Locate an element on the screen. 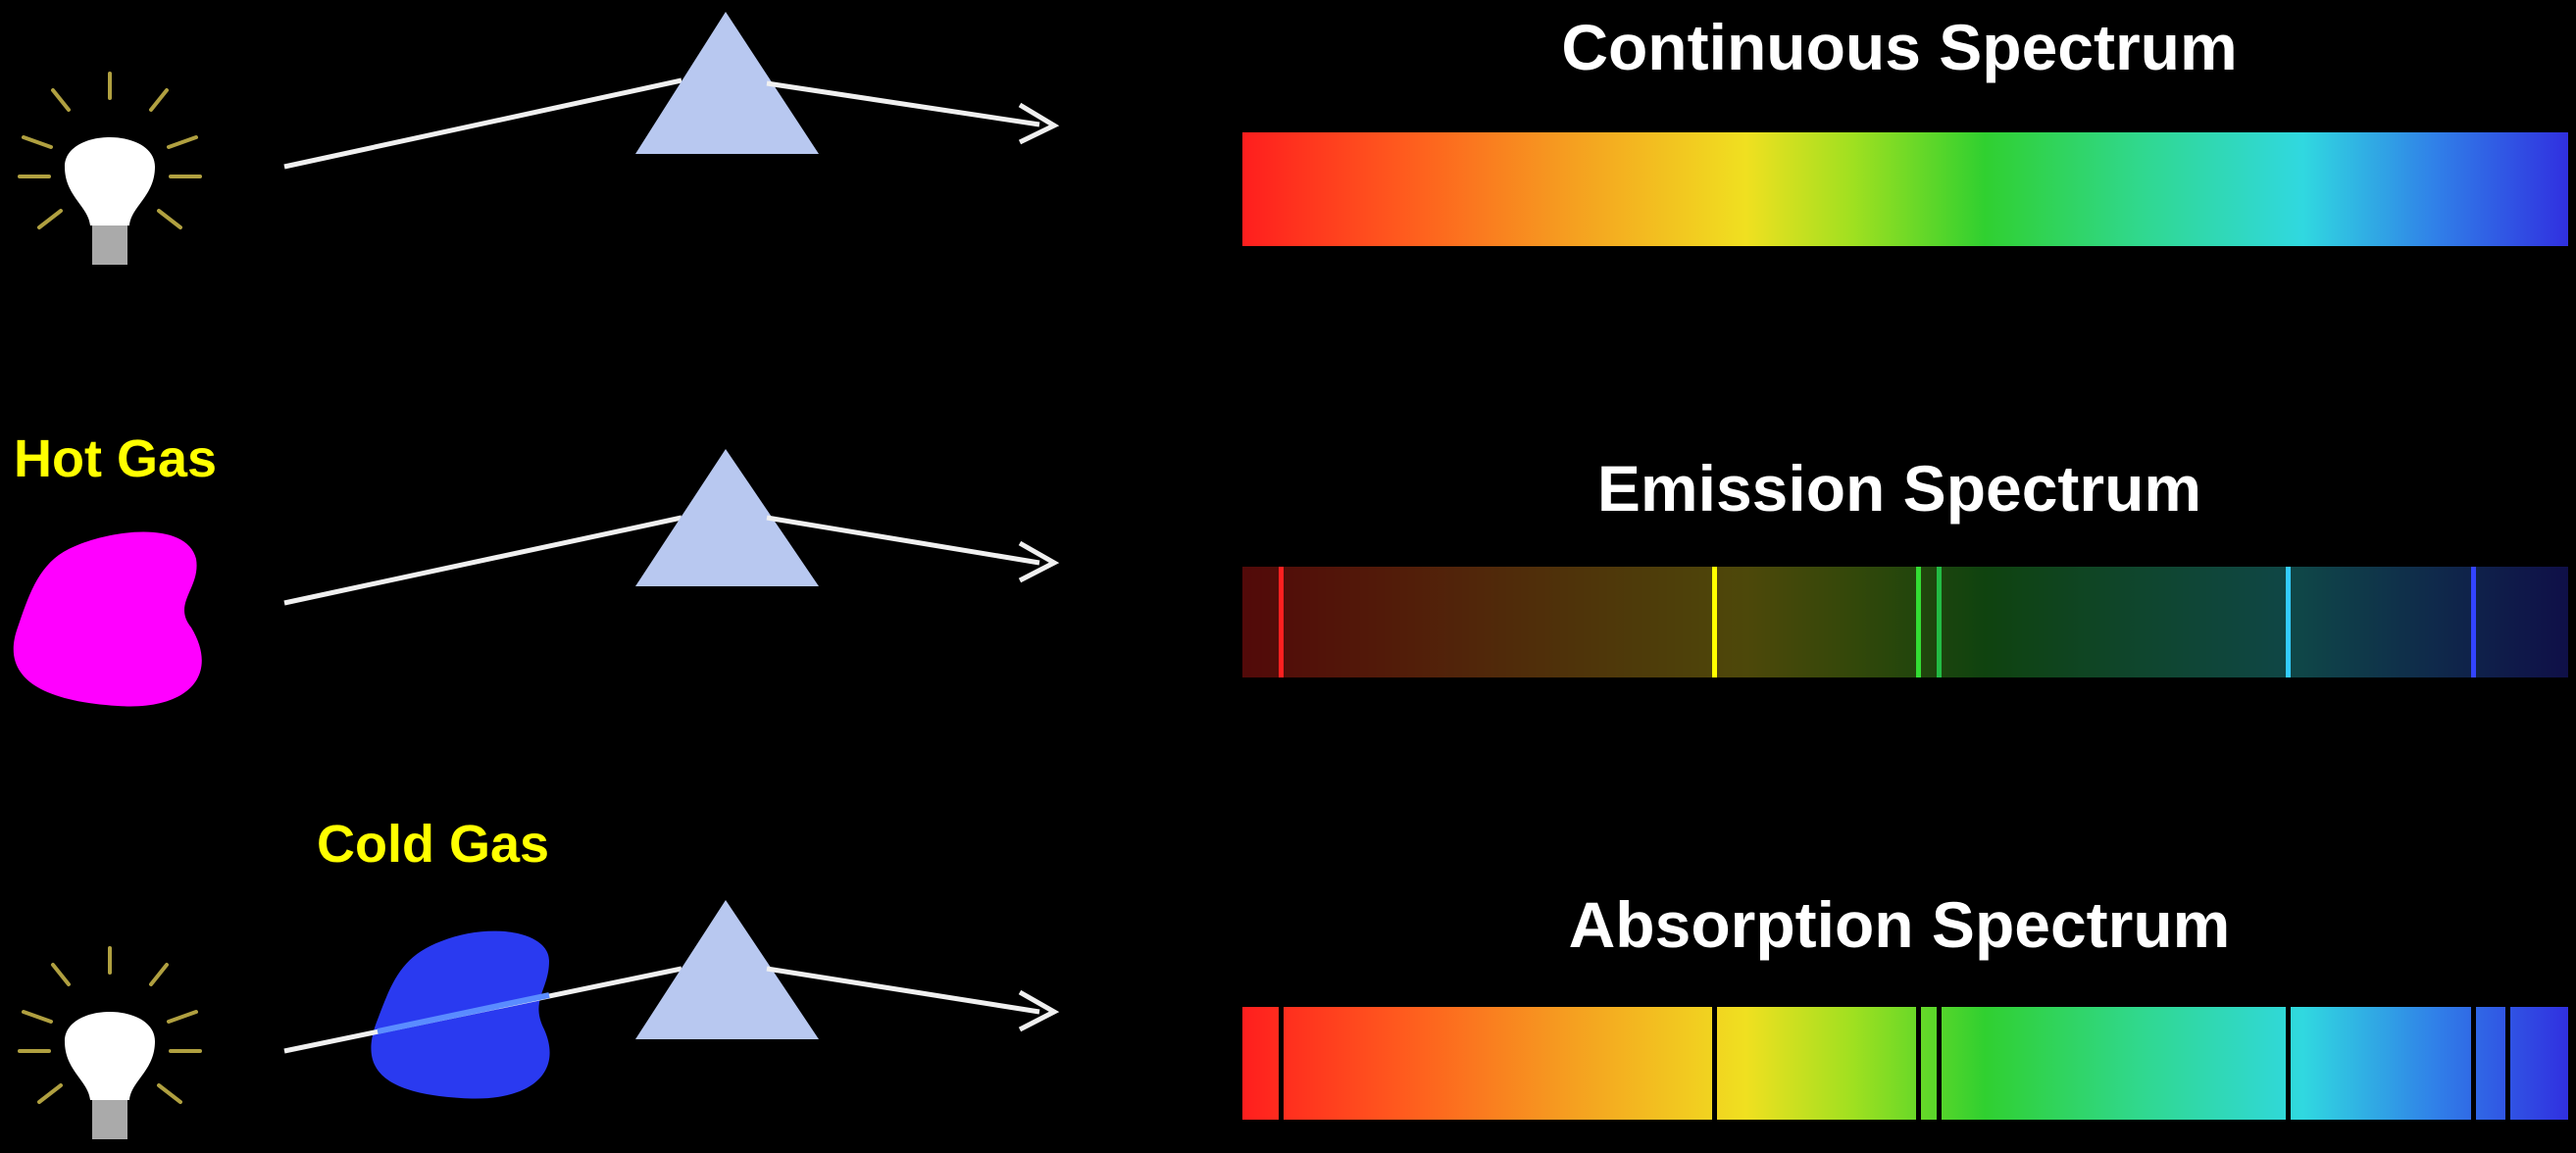 The width and height of the screenshot is (2576, 1153). hot-gas-label: Hot Gas is located at coordinates (116, 458).